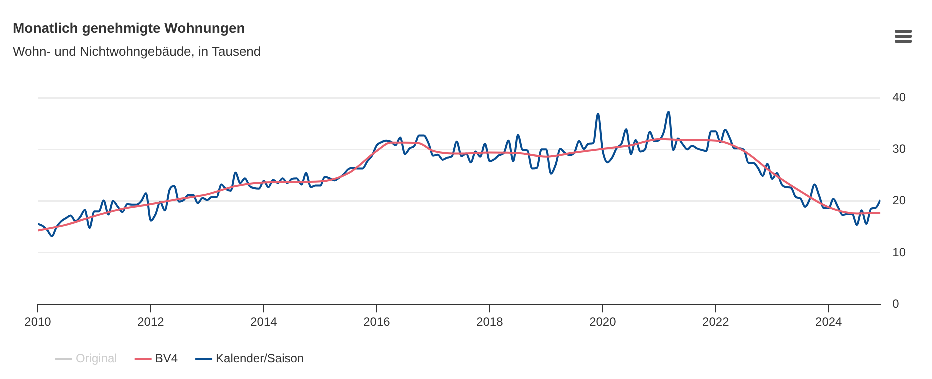 The height and width of the screenshot is (379, 932). What do you see at coordinates (716, 322) in the screenshot?
I see `x-tick-label: 2022` at bounding box center [716, 322].